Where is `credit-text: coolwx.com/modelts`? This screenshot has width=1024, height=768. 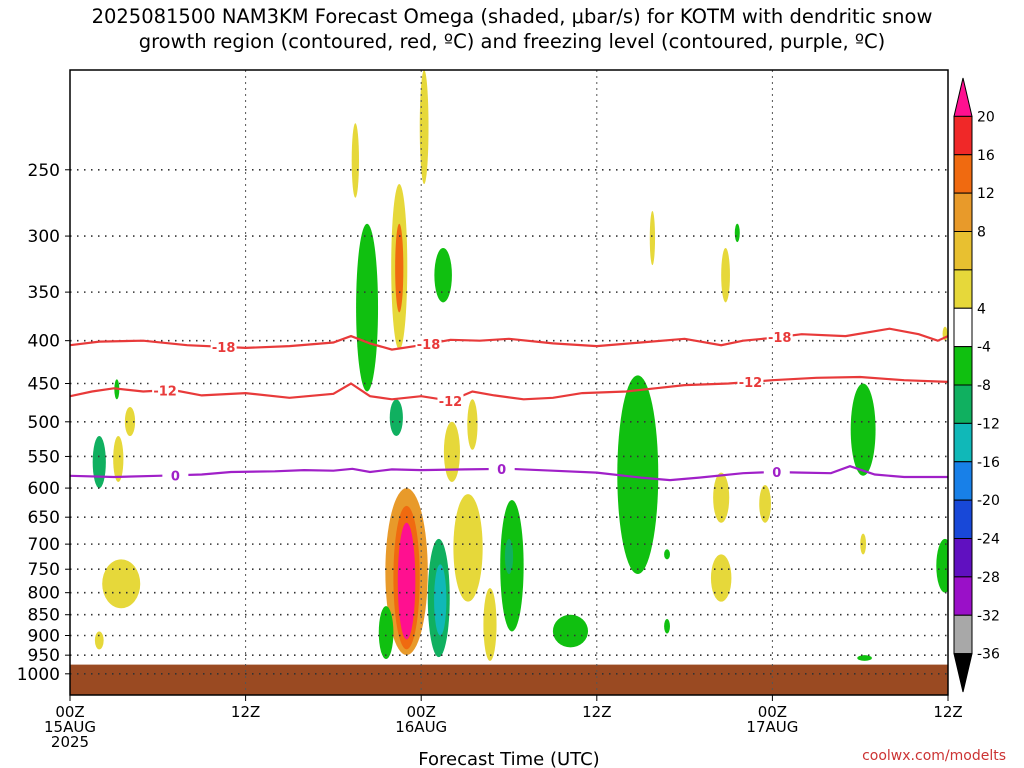
credit-text: coolwx.com/modelts is located at coordinates (934, 756).